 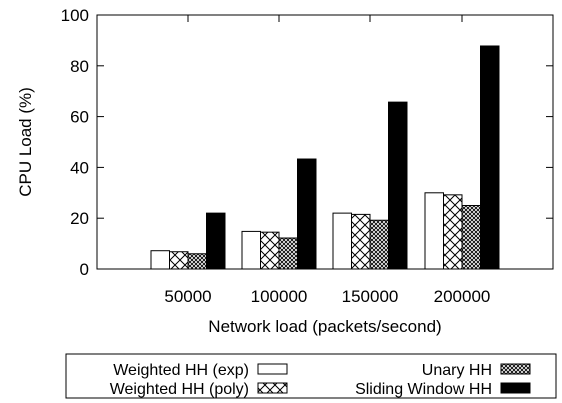 I want to click on y-tick-label: 100, so click(x=75, y=15).